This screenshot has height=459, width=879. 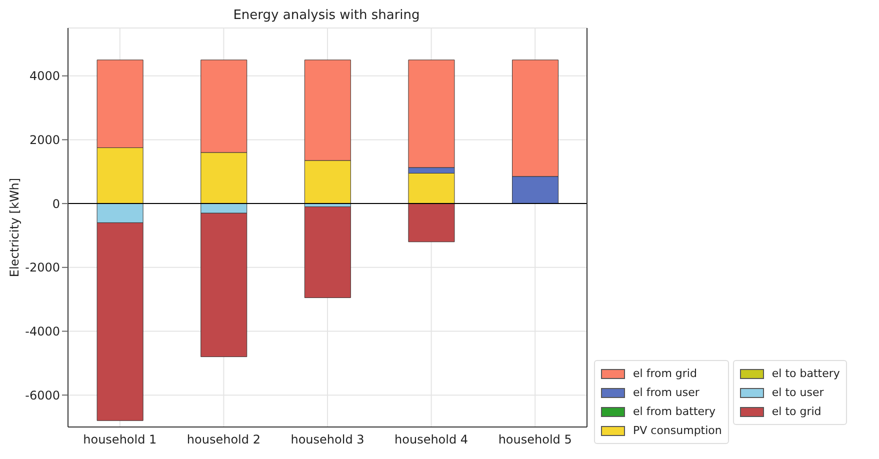 What do you see at coordinates (535, 439) in the screenshot?
I see `x-tick-label: household 5` at bounding box center [535, 439].